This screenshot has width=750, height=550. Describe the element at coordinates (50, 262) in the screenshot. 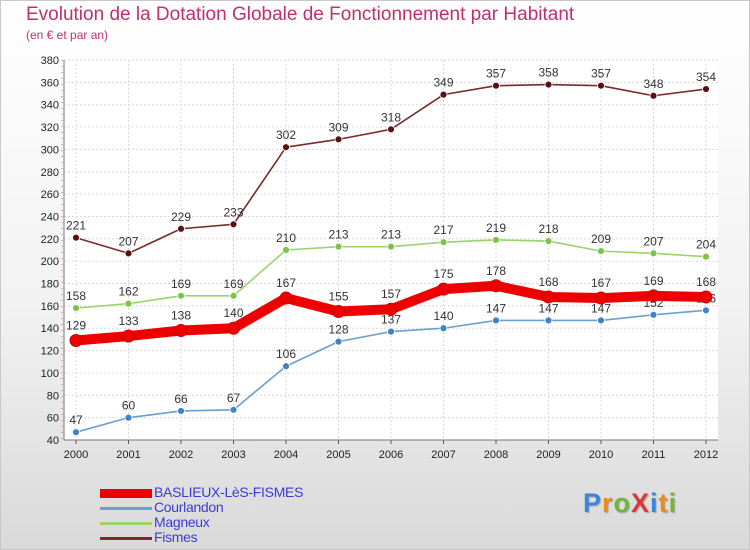

I see `y-tick-label: 200` at that location.